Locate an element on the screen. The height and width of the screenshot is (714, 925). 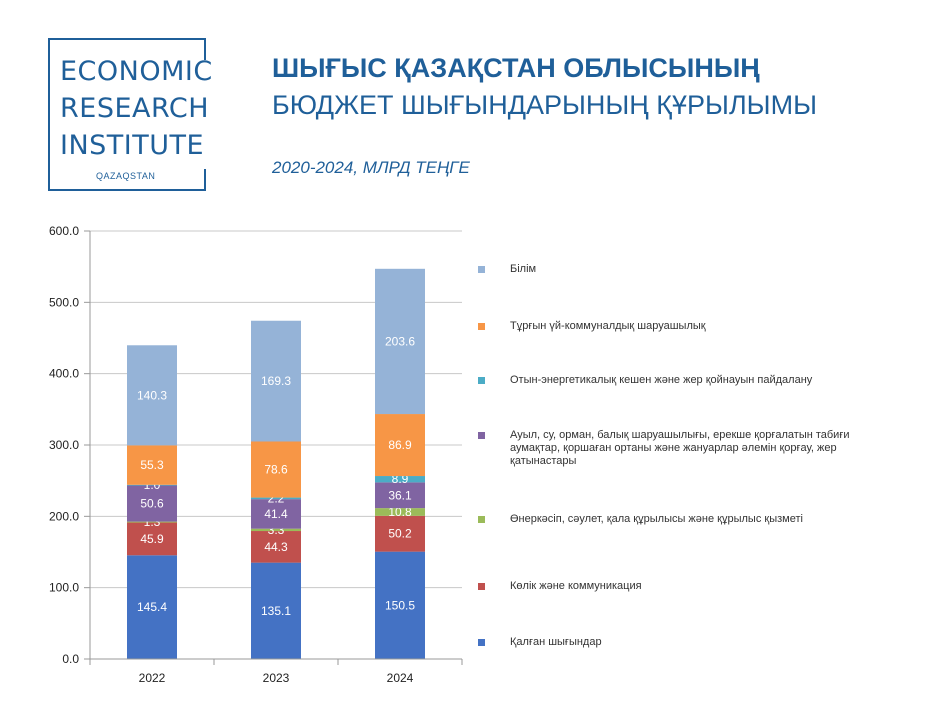
data-label: 150.5 is located at coordinates (400, 605).